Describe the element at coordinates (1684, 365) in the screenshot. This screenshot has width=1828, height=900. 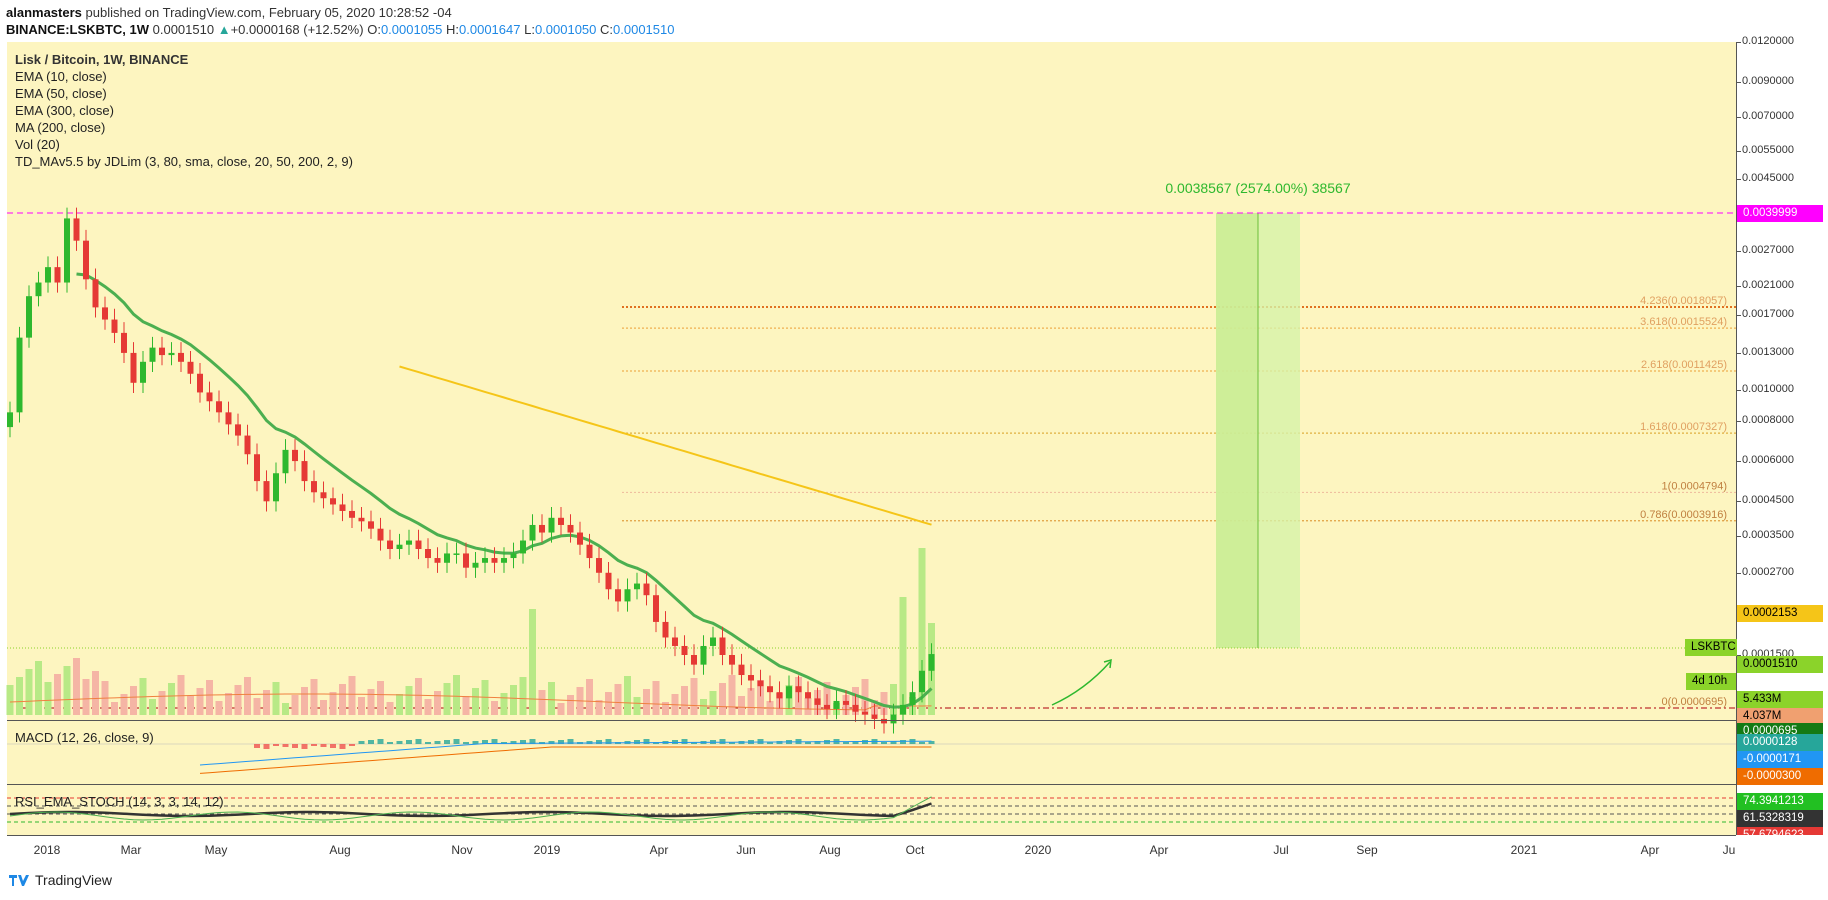
I see `fib-label: 2.618(0.0011425)` at that location.